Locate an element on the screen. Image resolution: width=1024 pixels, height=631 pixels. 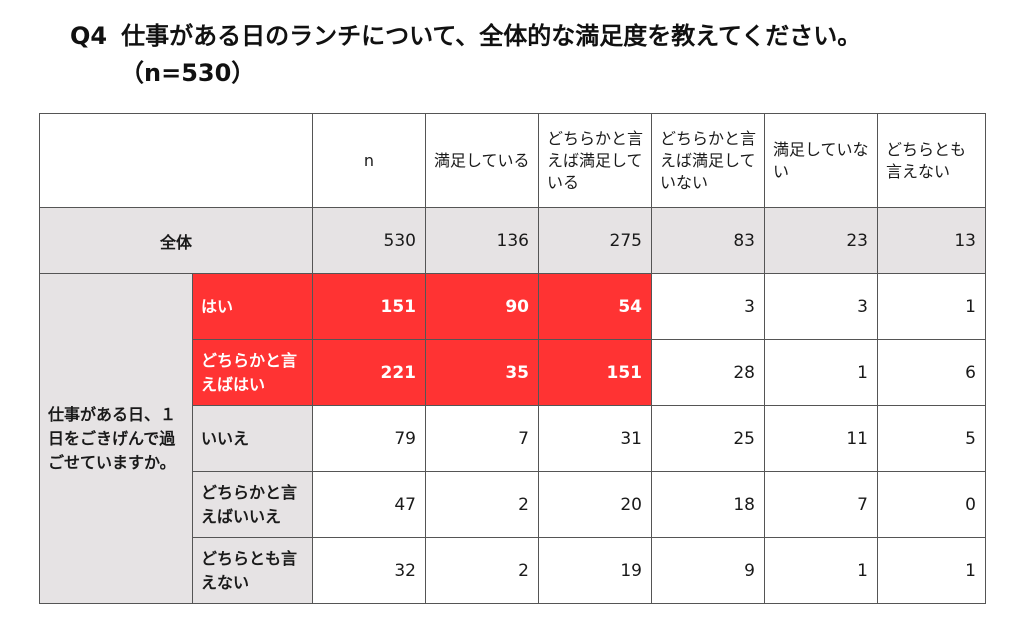
table-row: どちらかと言えばいいえ 47 2 20 18 7 0 is located at coordinates (513, 504).